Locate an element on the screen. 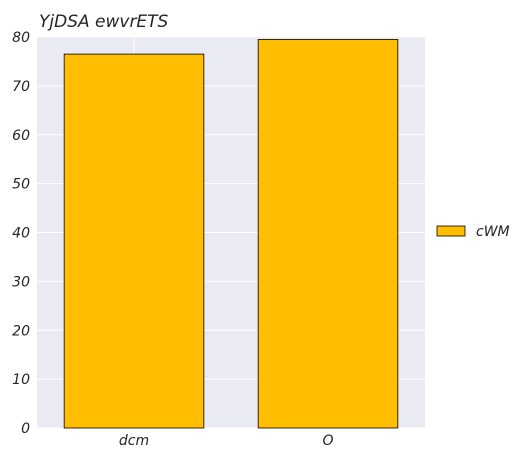  legend-label: cWM is located at coordinates (493, 232).